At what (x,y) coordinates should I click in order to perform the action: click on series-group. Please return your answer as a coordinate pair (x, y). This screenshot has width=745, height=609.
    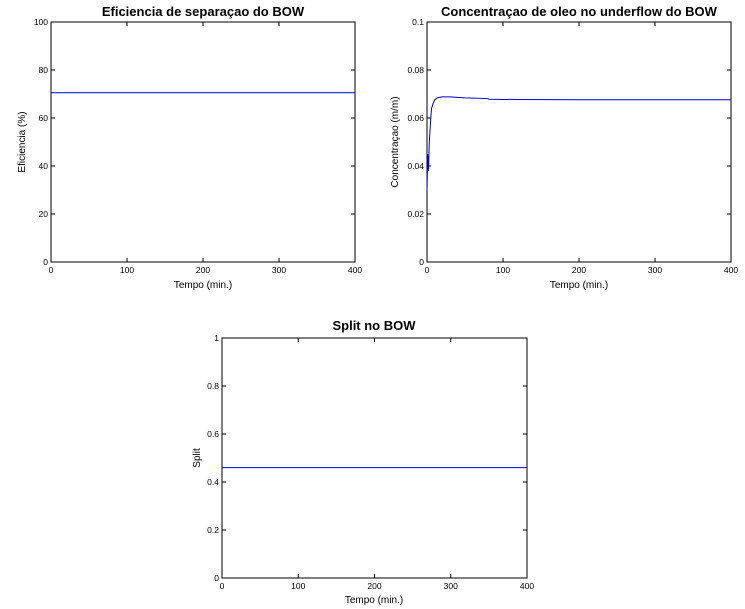
    Looking at the image, I should click on (578, 143).